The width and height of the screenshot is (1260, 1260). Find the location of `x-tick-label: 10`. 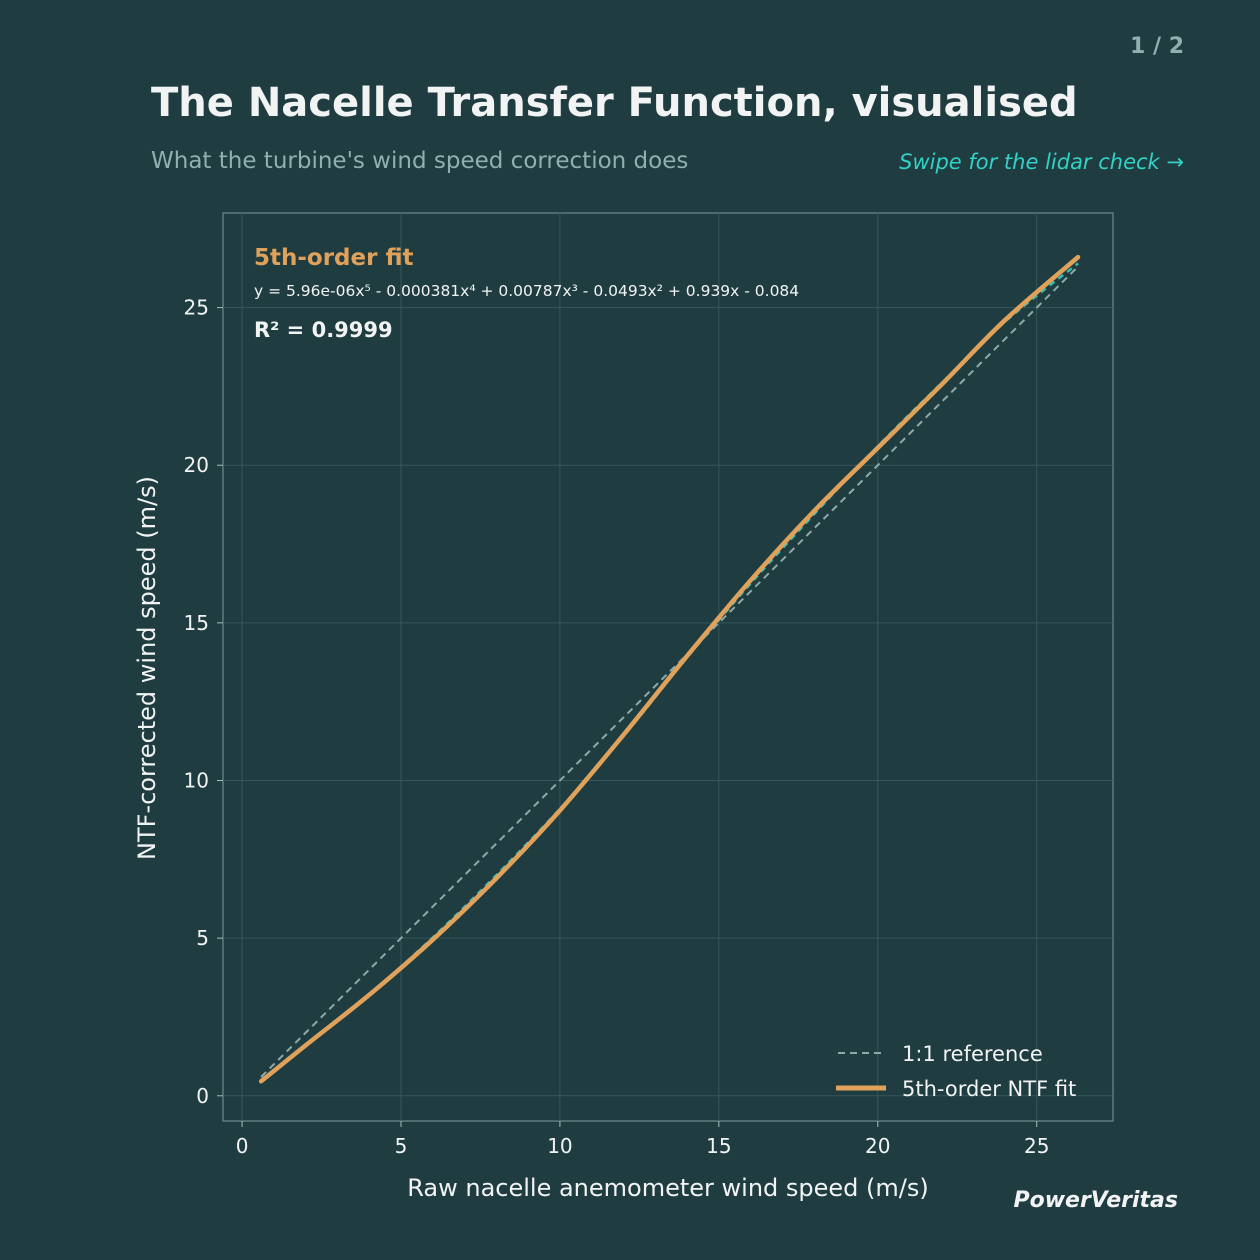

x-tick-label: 10 is located at coordinates (559, 1146).